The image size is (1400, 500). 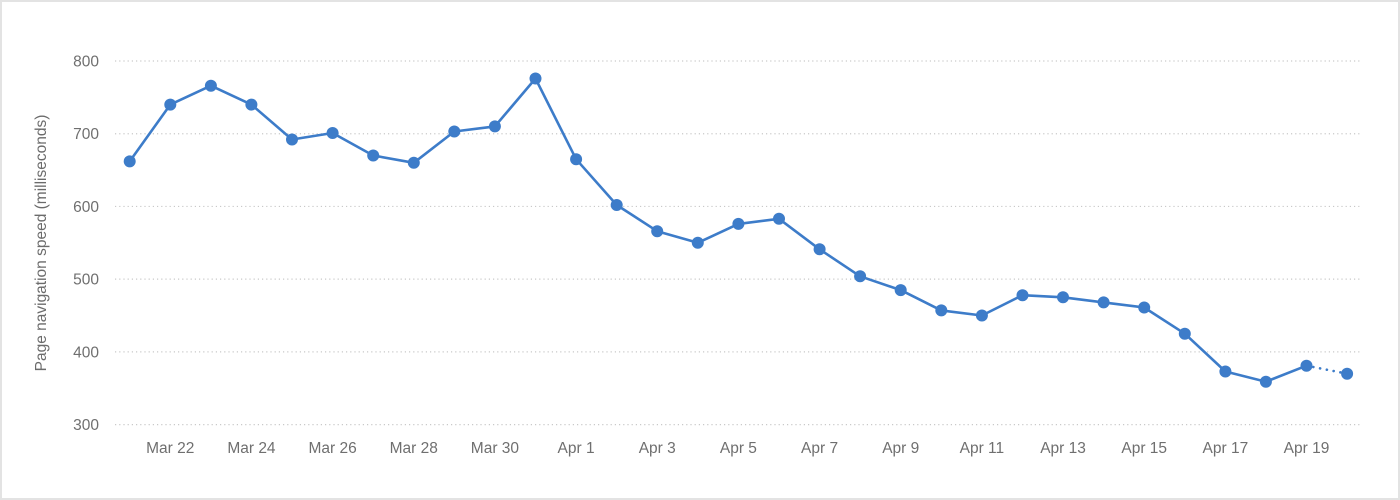 I want to click on x-tick-label: Apr 19, so click(x=1307, y=448).